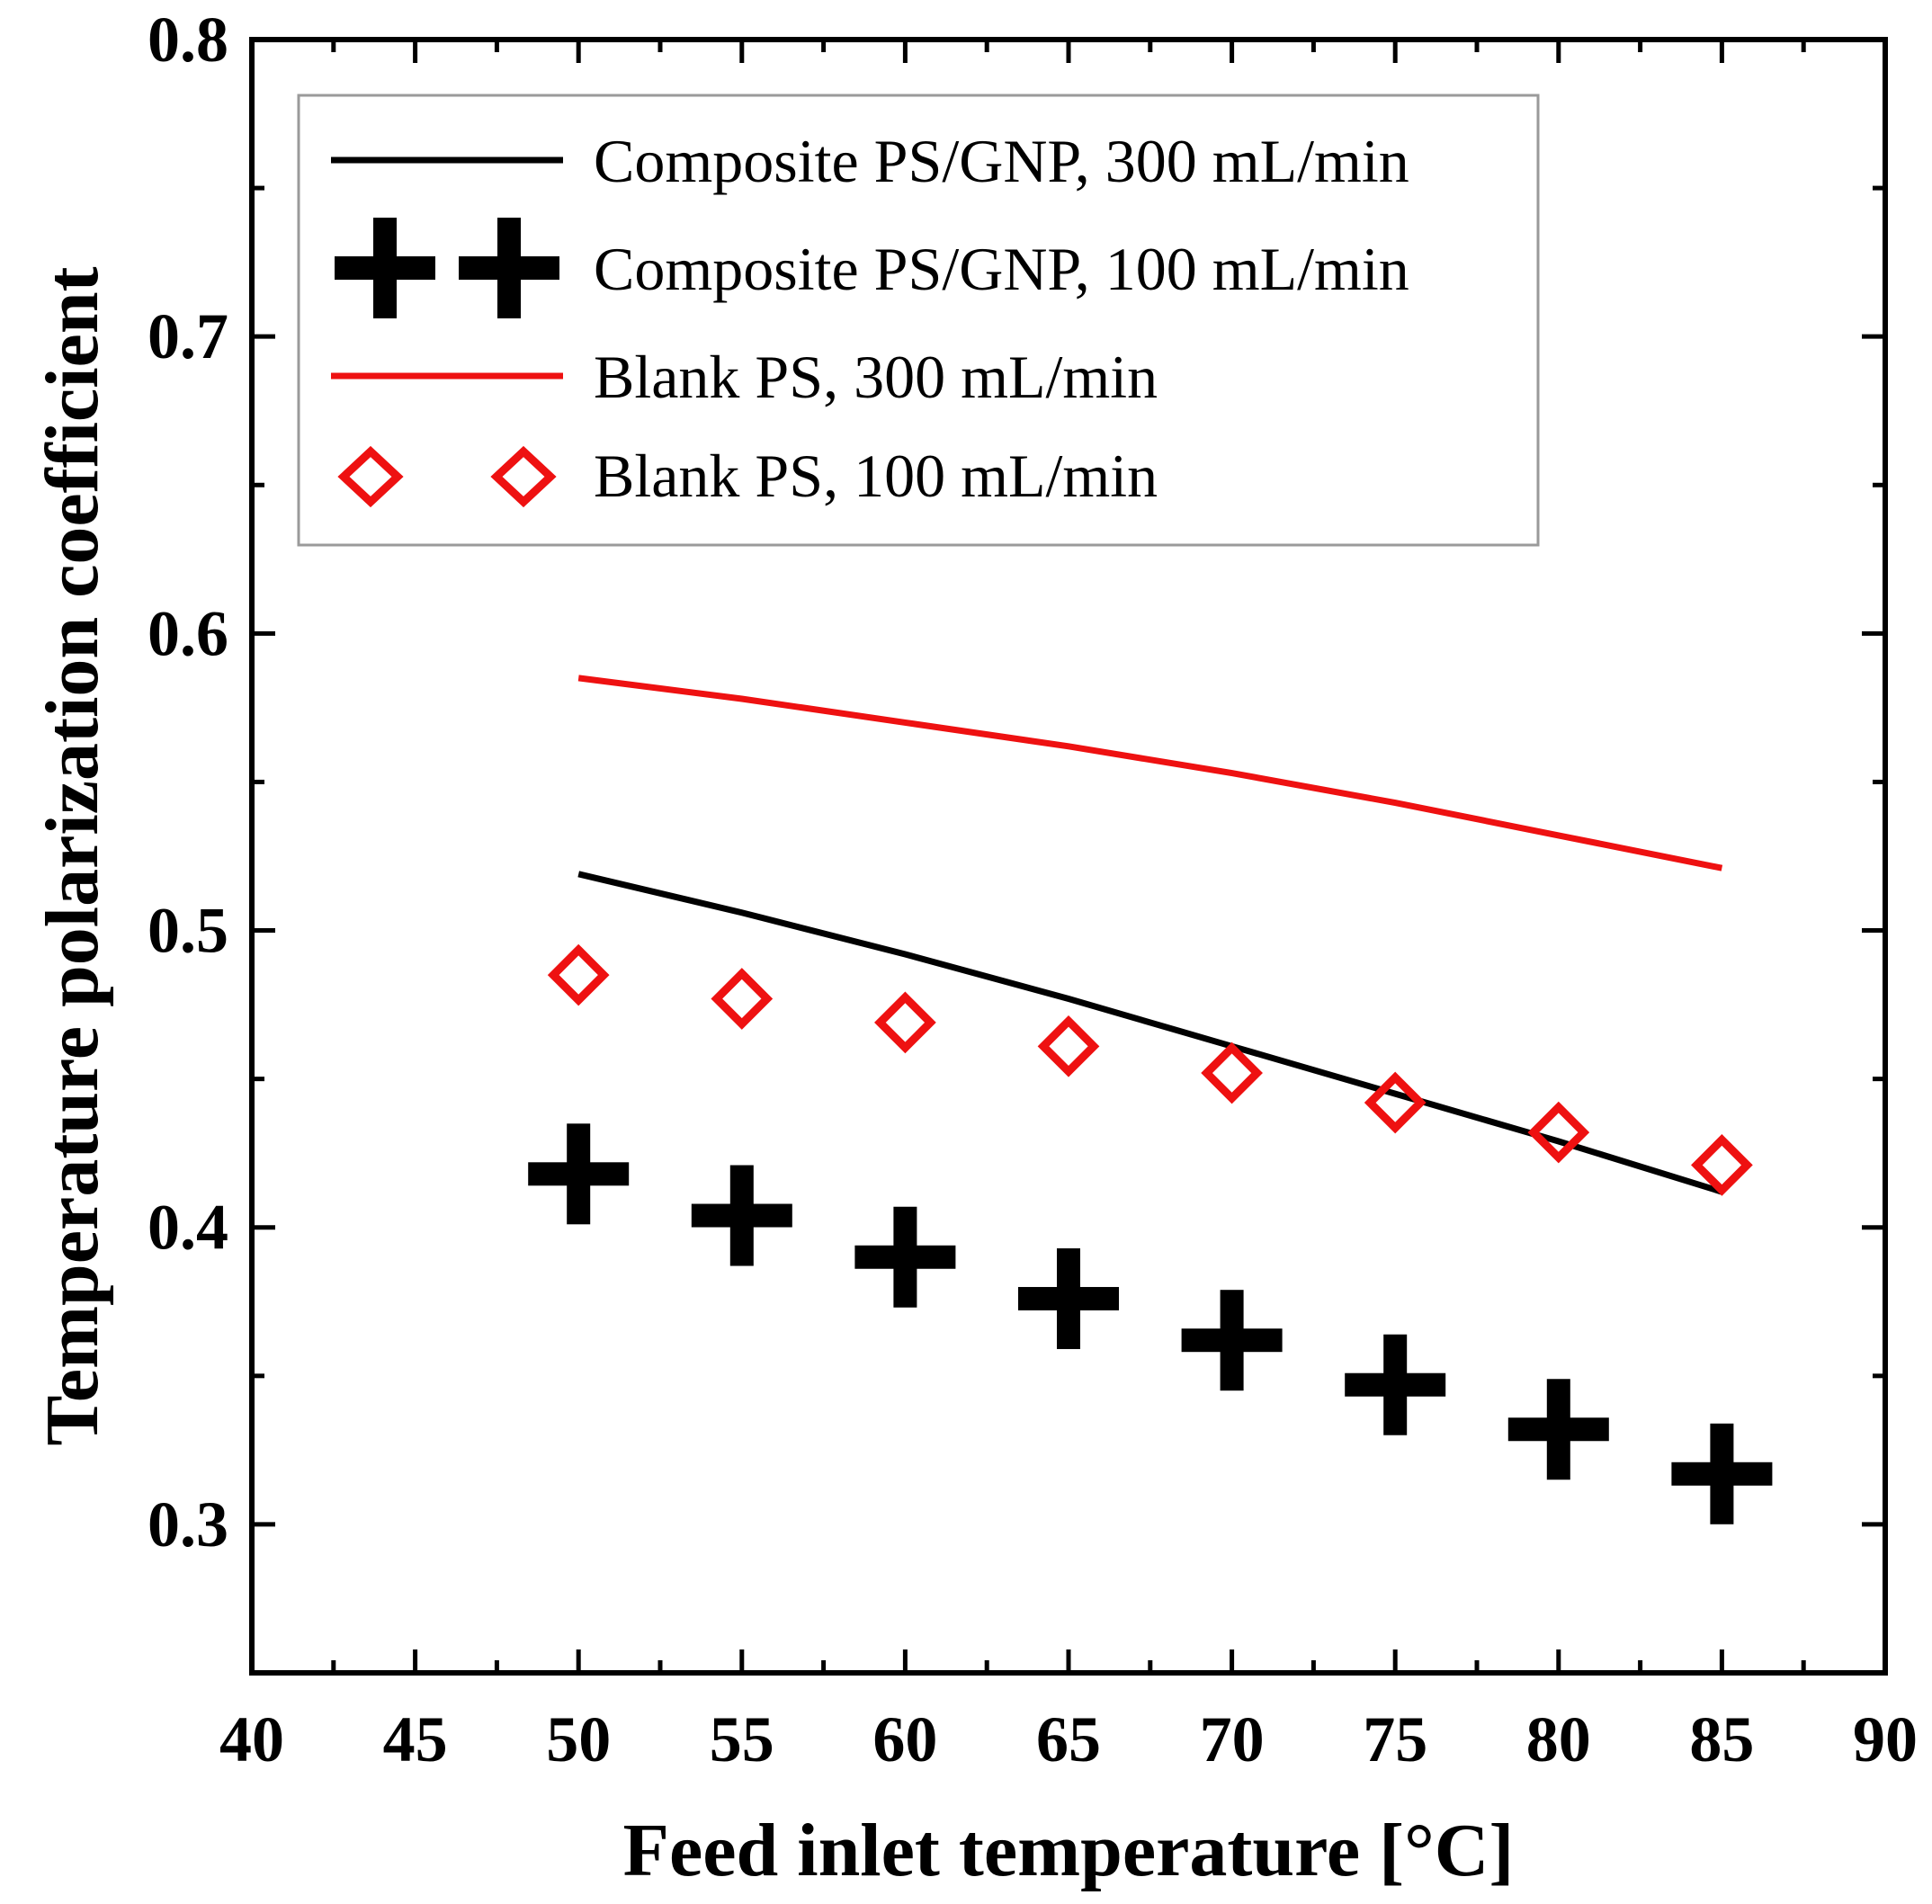 This screenshot has width=1932, height=1904. I want to click on y-tick-label: 0.5, so click(188, 931).